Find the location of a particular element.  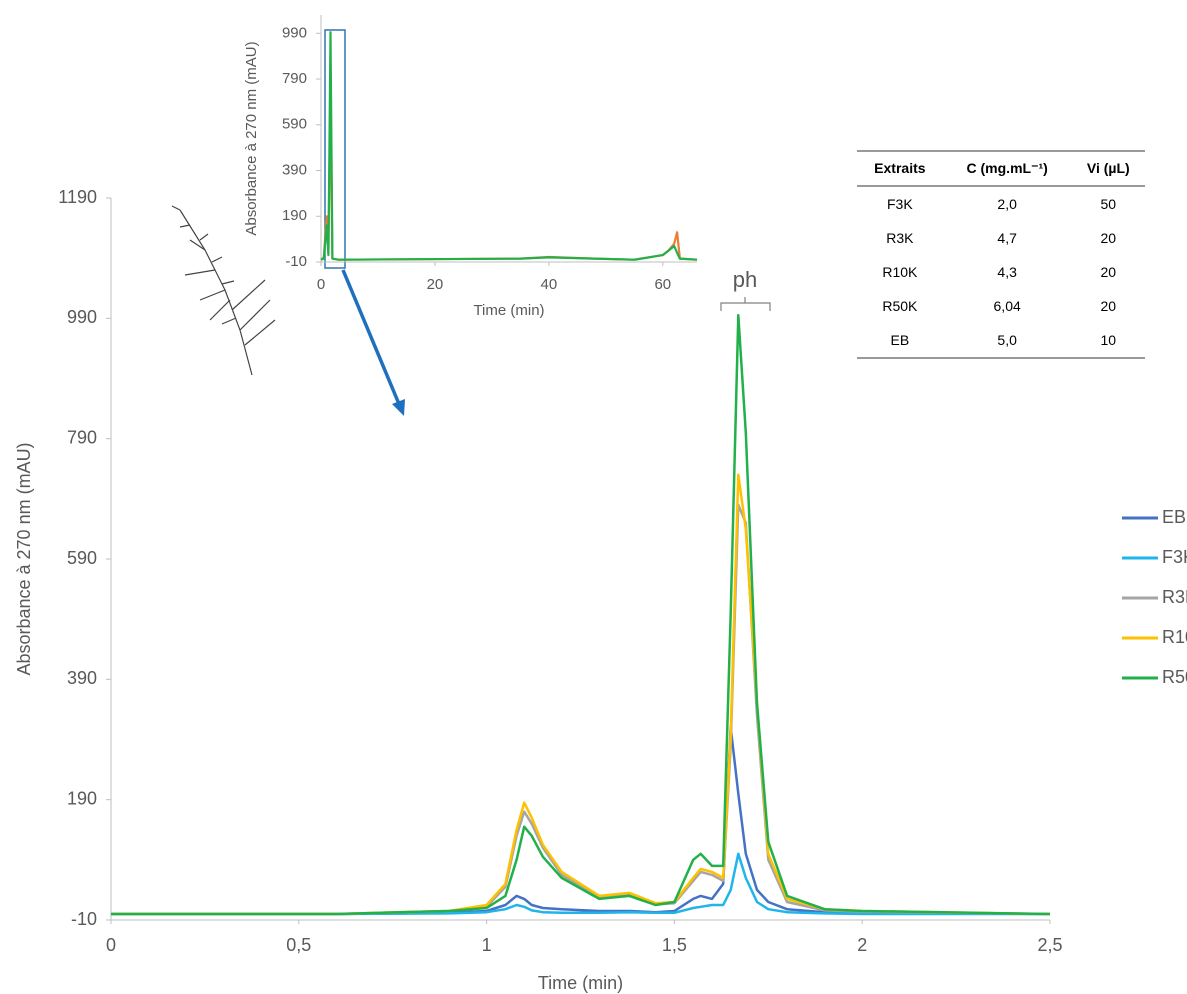

legend-label: R50K is located at coordinates (1174, 677).